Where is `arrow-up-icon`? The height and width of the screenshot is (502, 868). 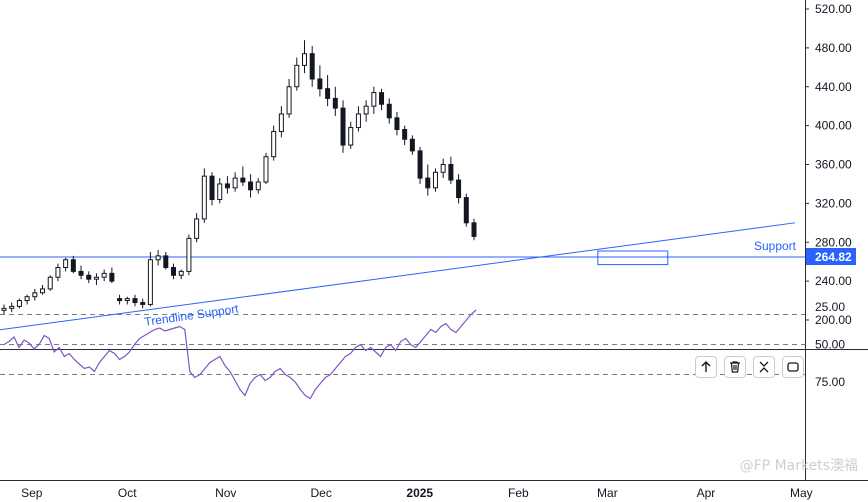
arrow-up-icon is located at coordinates (706, 367).